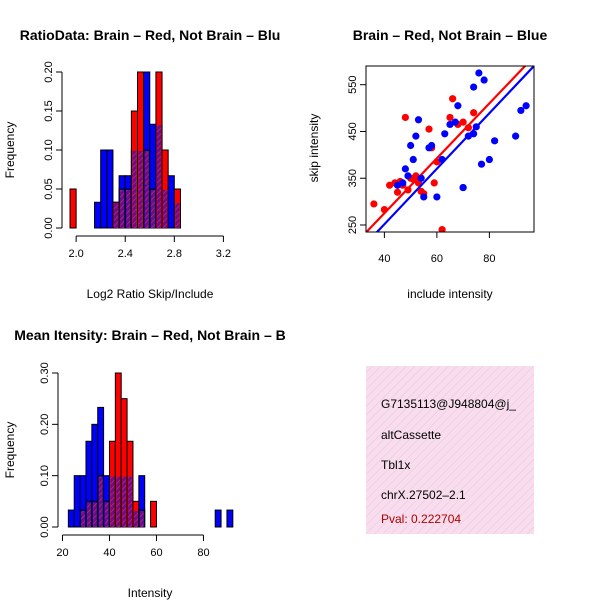 This screenshot has height=600, width=600. Describe the element at coordinates (448, 404) in the screenshot. I see `event-id-text: G7135113@J948804@j_` at that location.